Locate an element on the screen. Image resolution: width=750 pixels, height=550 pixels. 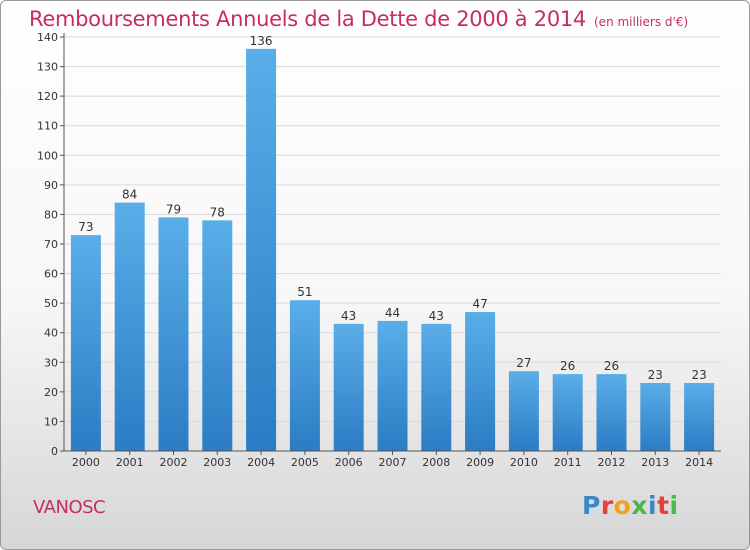
x-tick-label: 2004 is located at coordinates (261, 462).